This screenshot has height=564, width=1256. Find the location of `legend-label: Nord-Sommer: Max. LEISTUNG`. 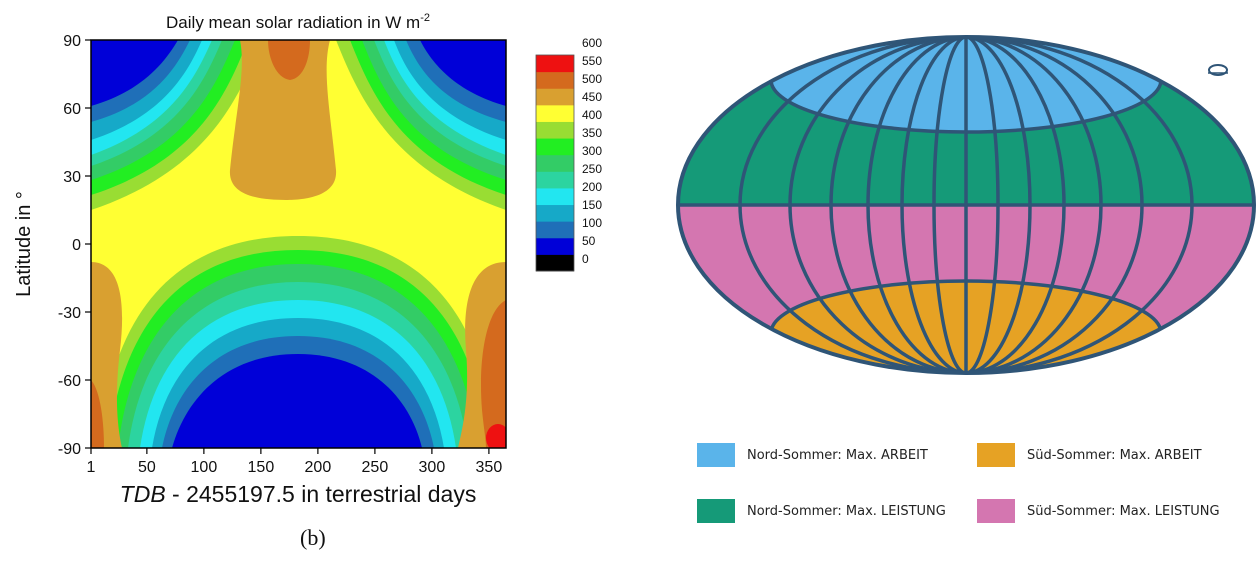

legend-label: Nord-Sommer: Max. LEISTUNG is located at coordinates (846, 511).